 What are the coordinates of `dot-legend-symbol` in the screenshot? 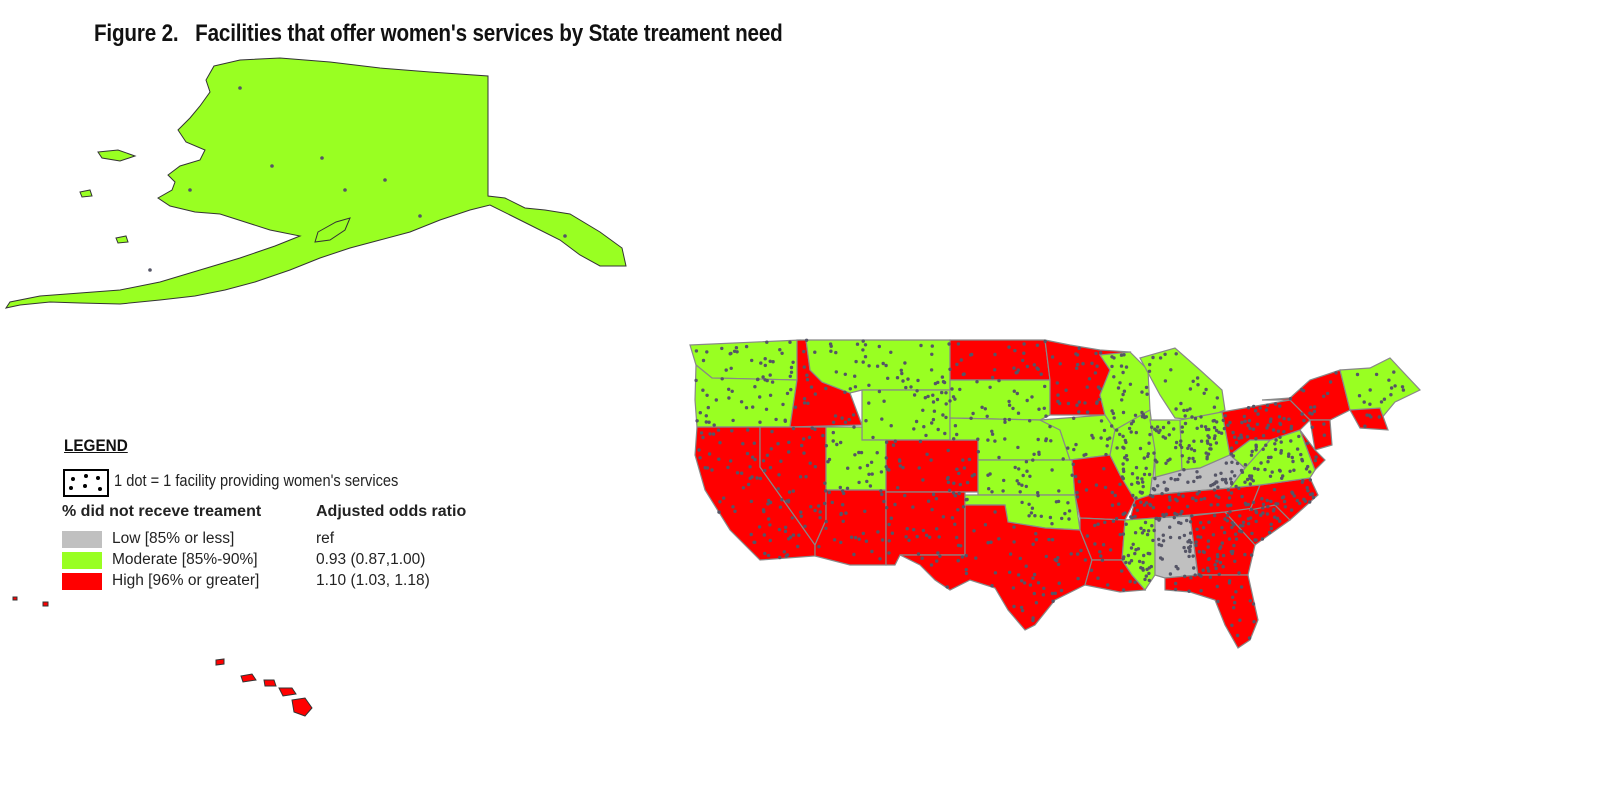 It's located at (86, 483).